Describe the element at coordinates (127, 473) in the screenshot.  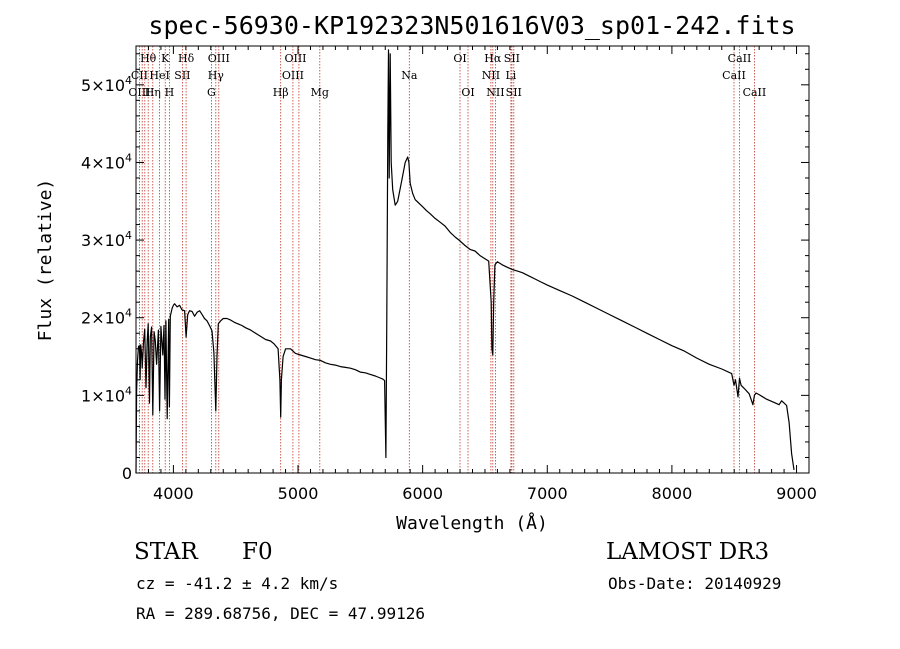
I see `y-tick-label: 0` at that location.